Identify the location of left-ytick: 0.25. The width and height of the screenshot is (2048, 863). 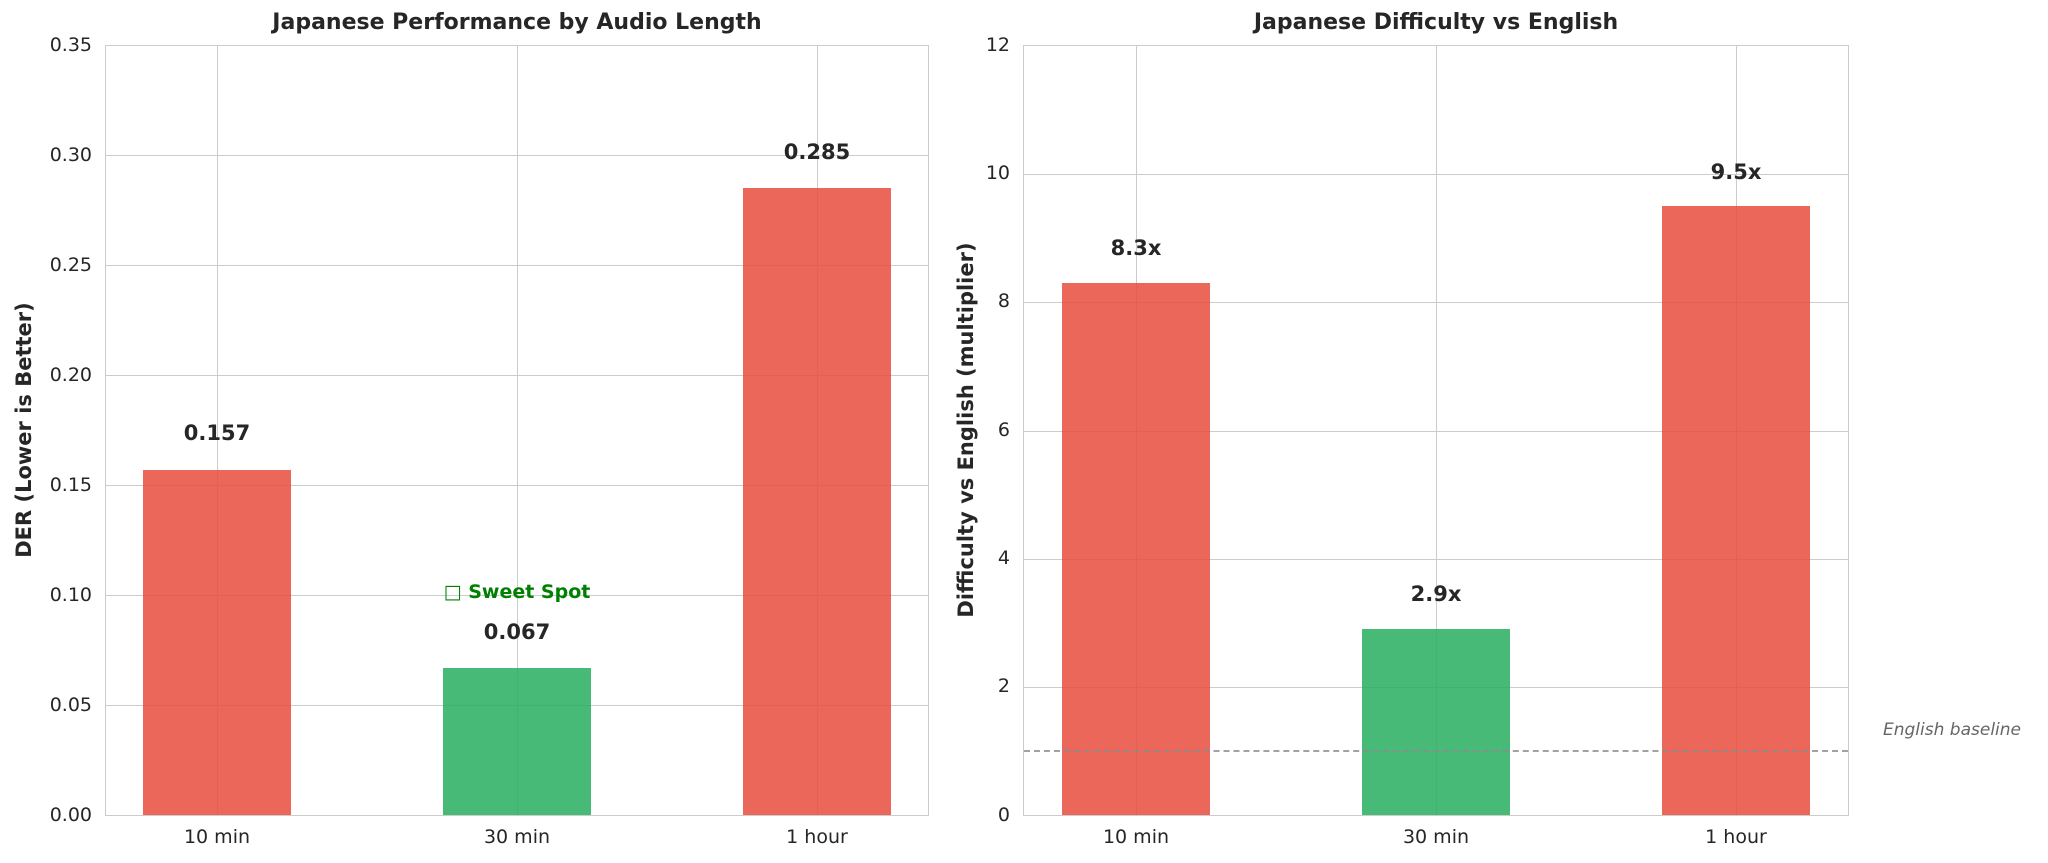
(70, 265).